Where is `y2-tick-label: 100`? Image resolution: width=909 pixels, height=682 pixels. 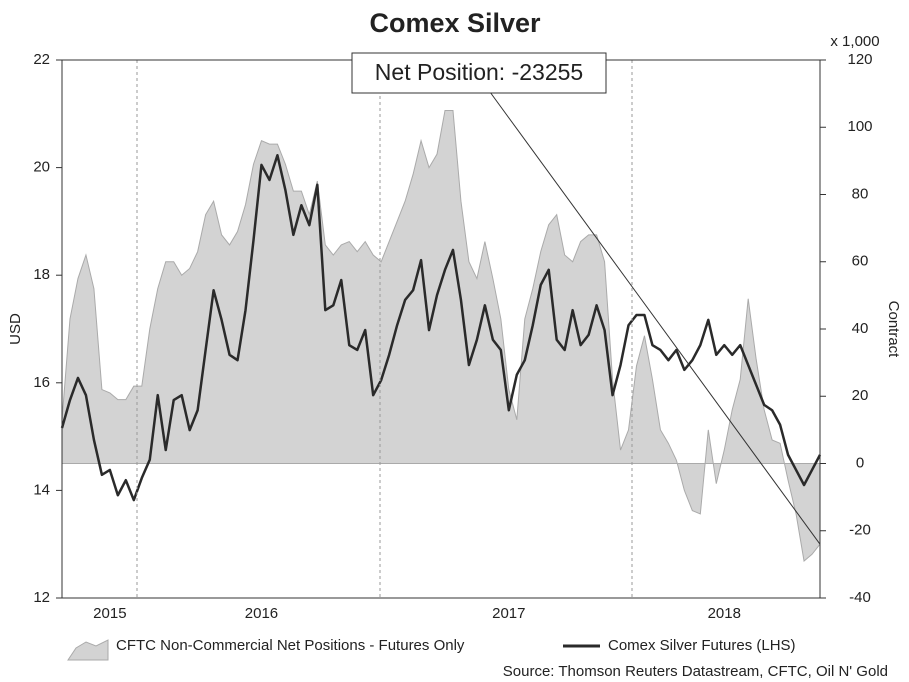 y2-tick-label: 100 is located at coordinates (859, 126).